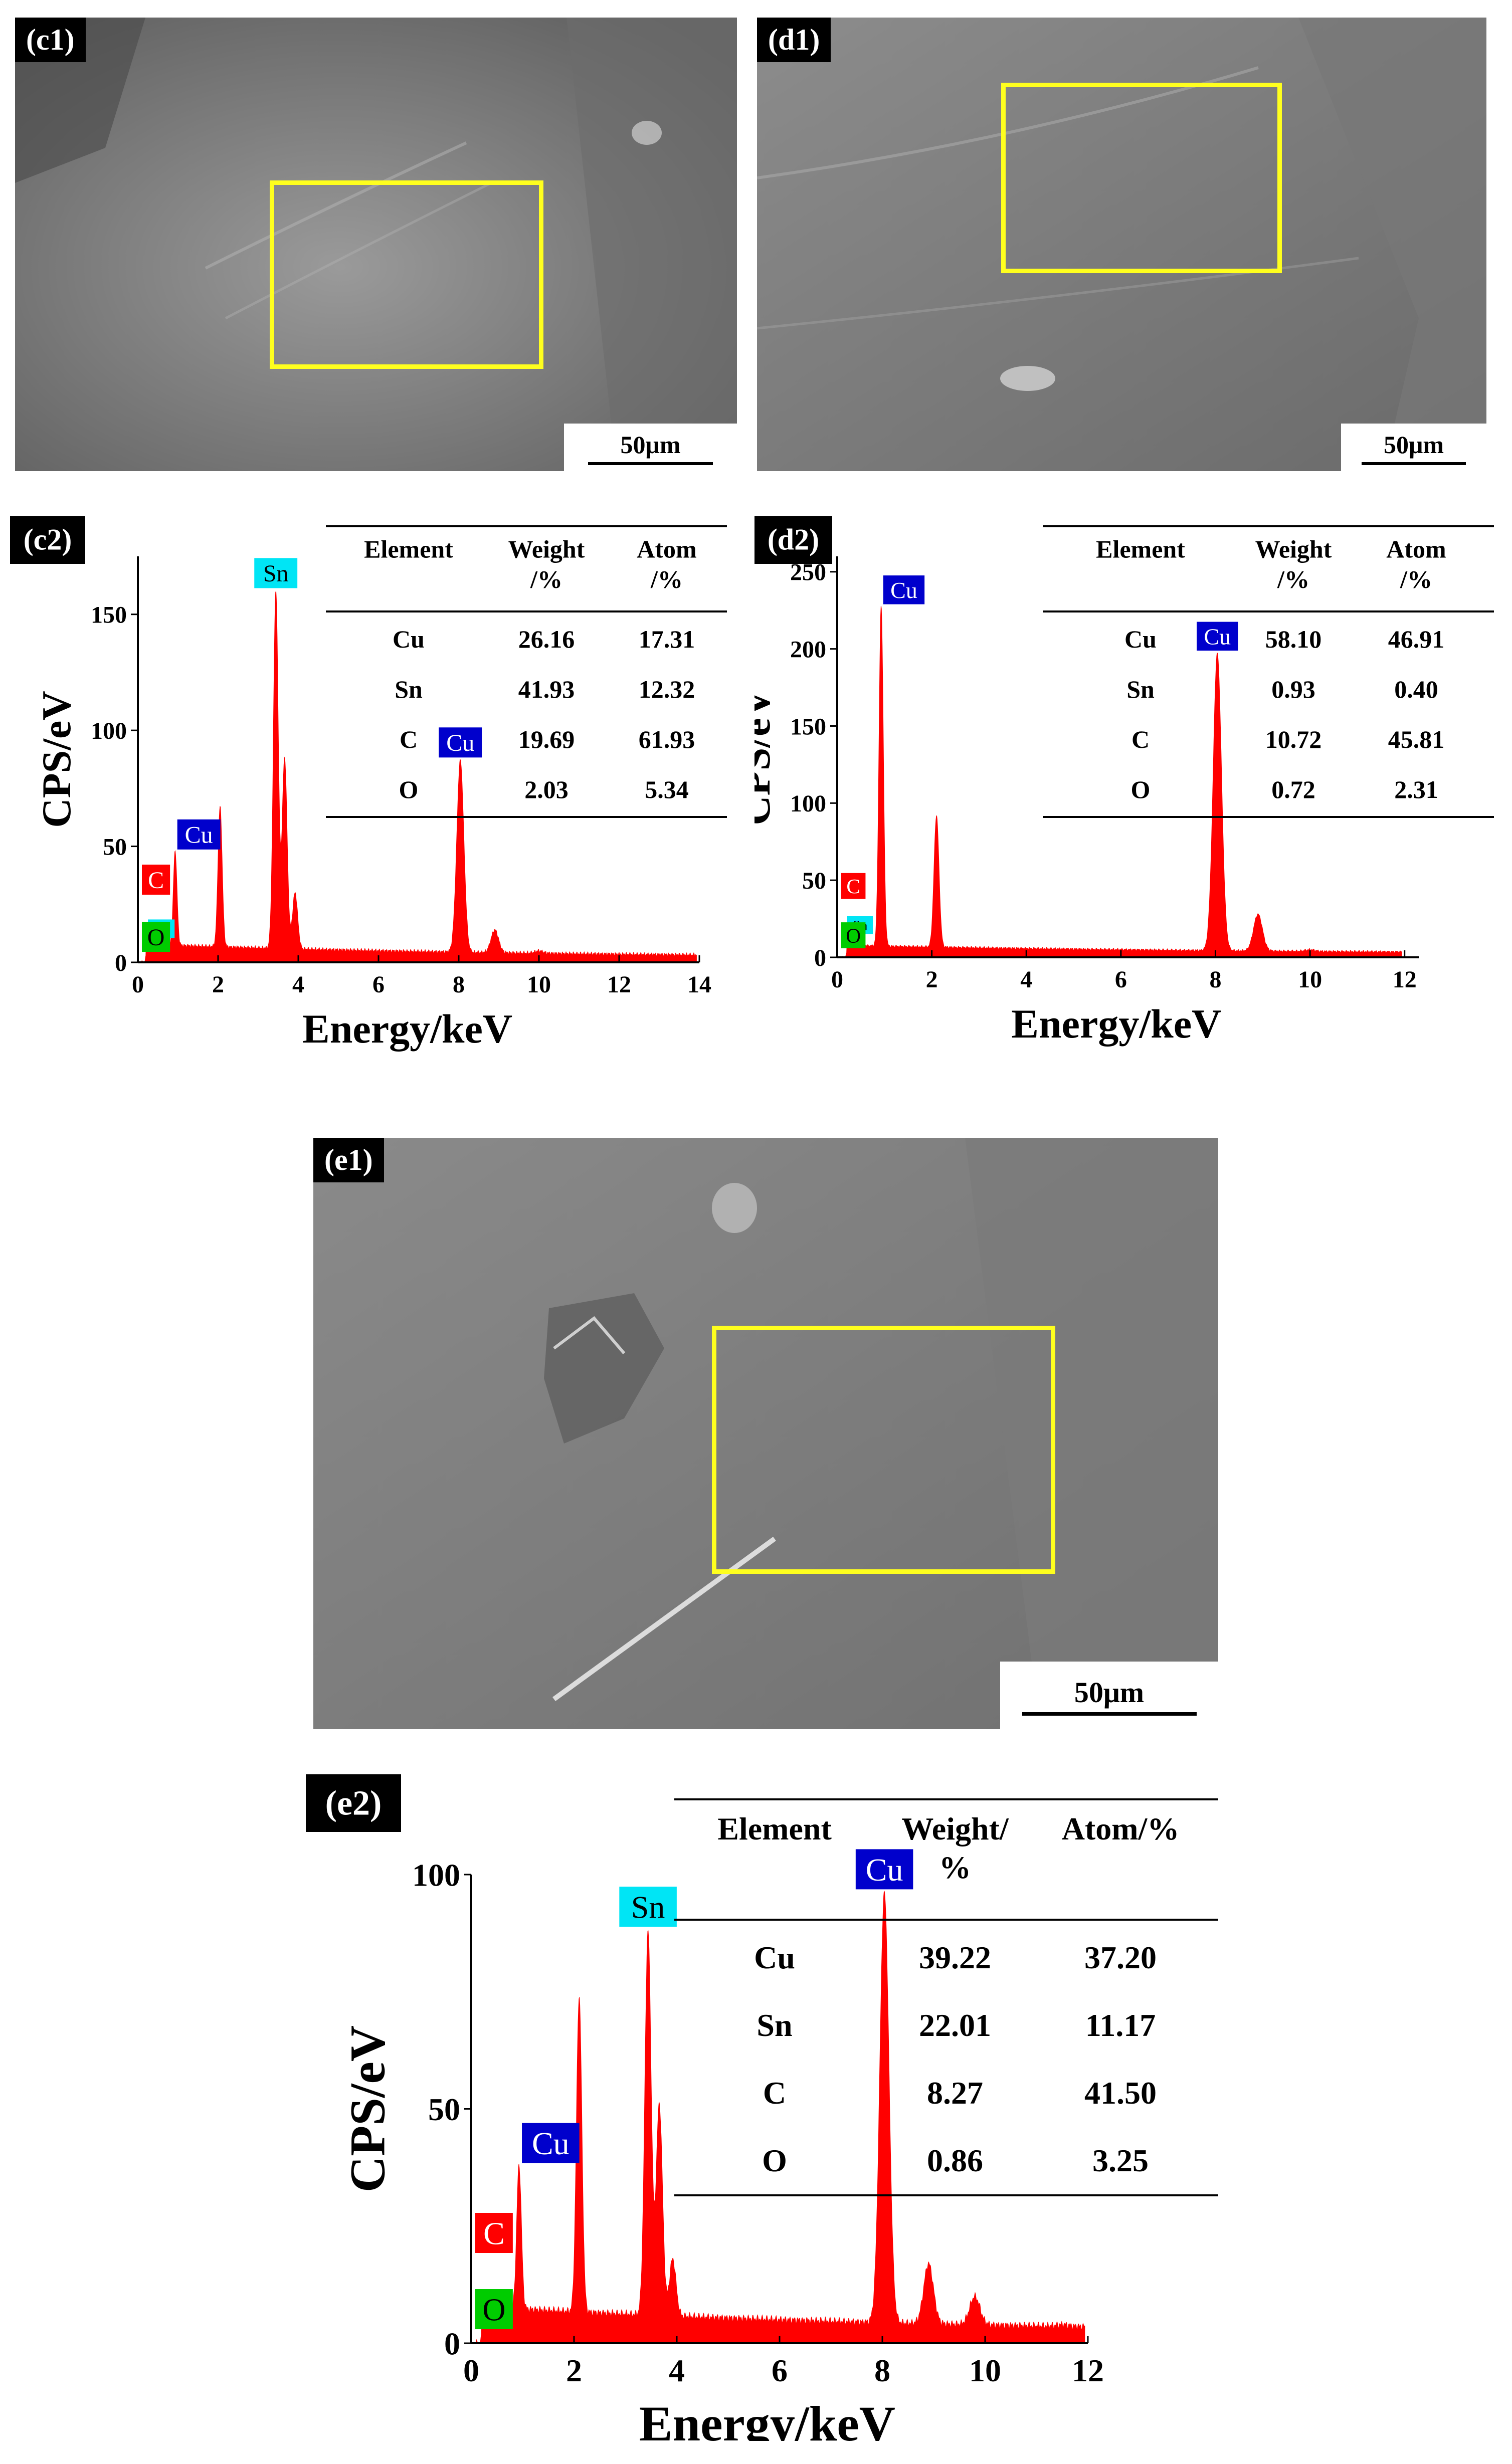 This screenshot has width=1512, height=2464. I want to click on table-cell: 11.17, so click(1120, 2025).